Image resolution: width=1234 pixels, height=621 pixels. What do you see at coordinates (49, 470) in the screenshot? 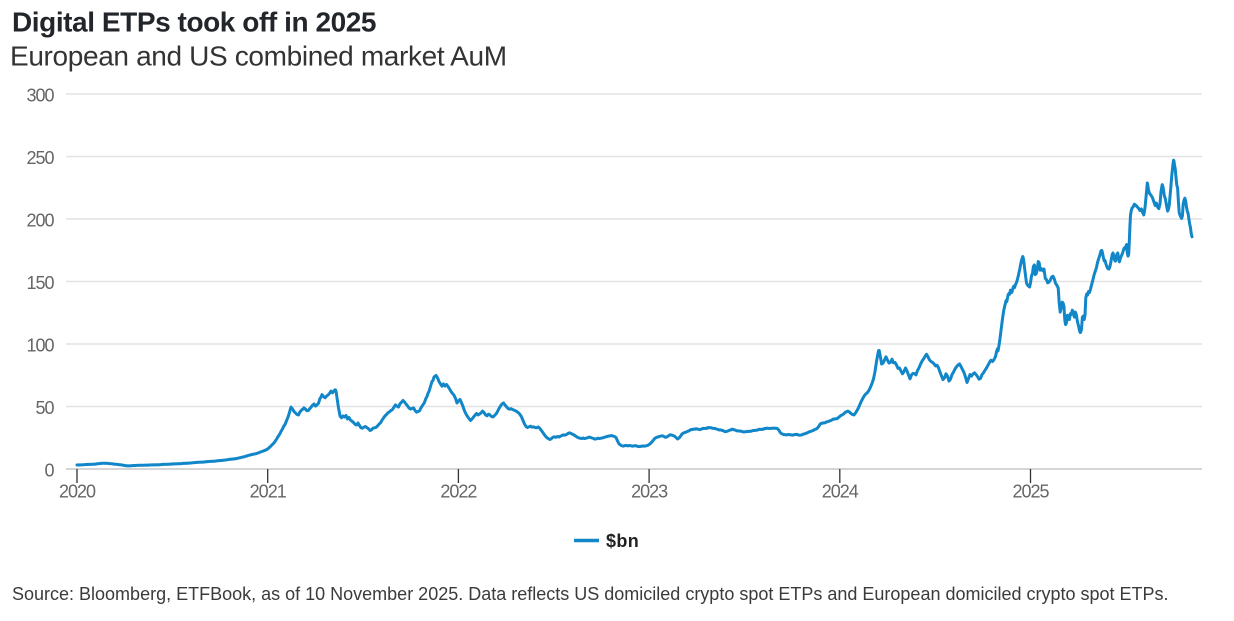
I see `svg-text: 0` at bounding box center [49, 470].